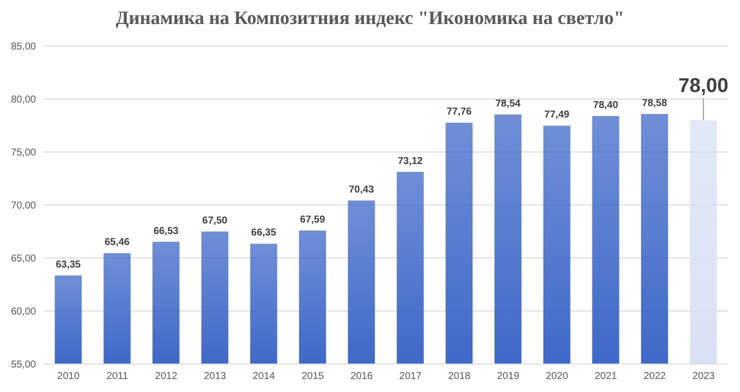 This screenshot has width=740, height=392. What do you see at coordinates (215, 376) in the screenshot?
I see `x-tick-label: 2013` at bounding box center [215, 376].